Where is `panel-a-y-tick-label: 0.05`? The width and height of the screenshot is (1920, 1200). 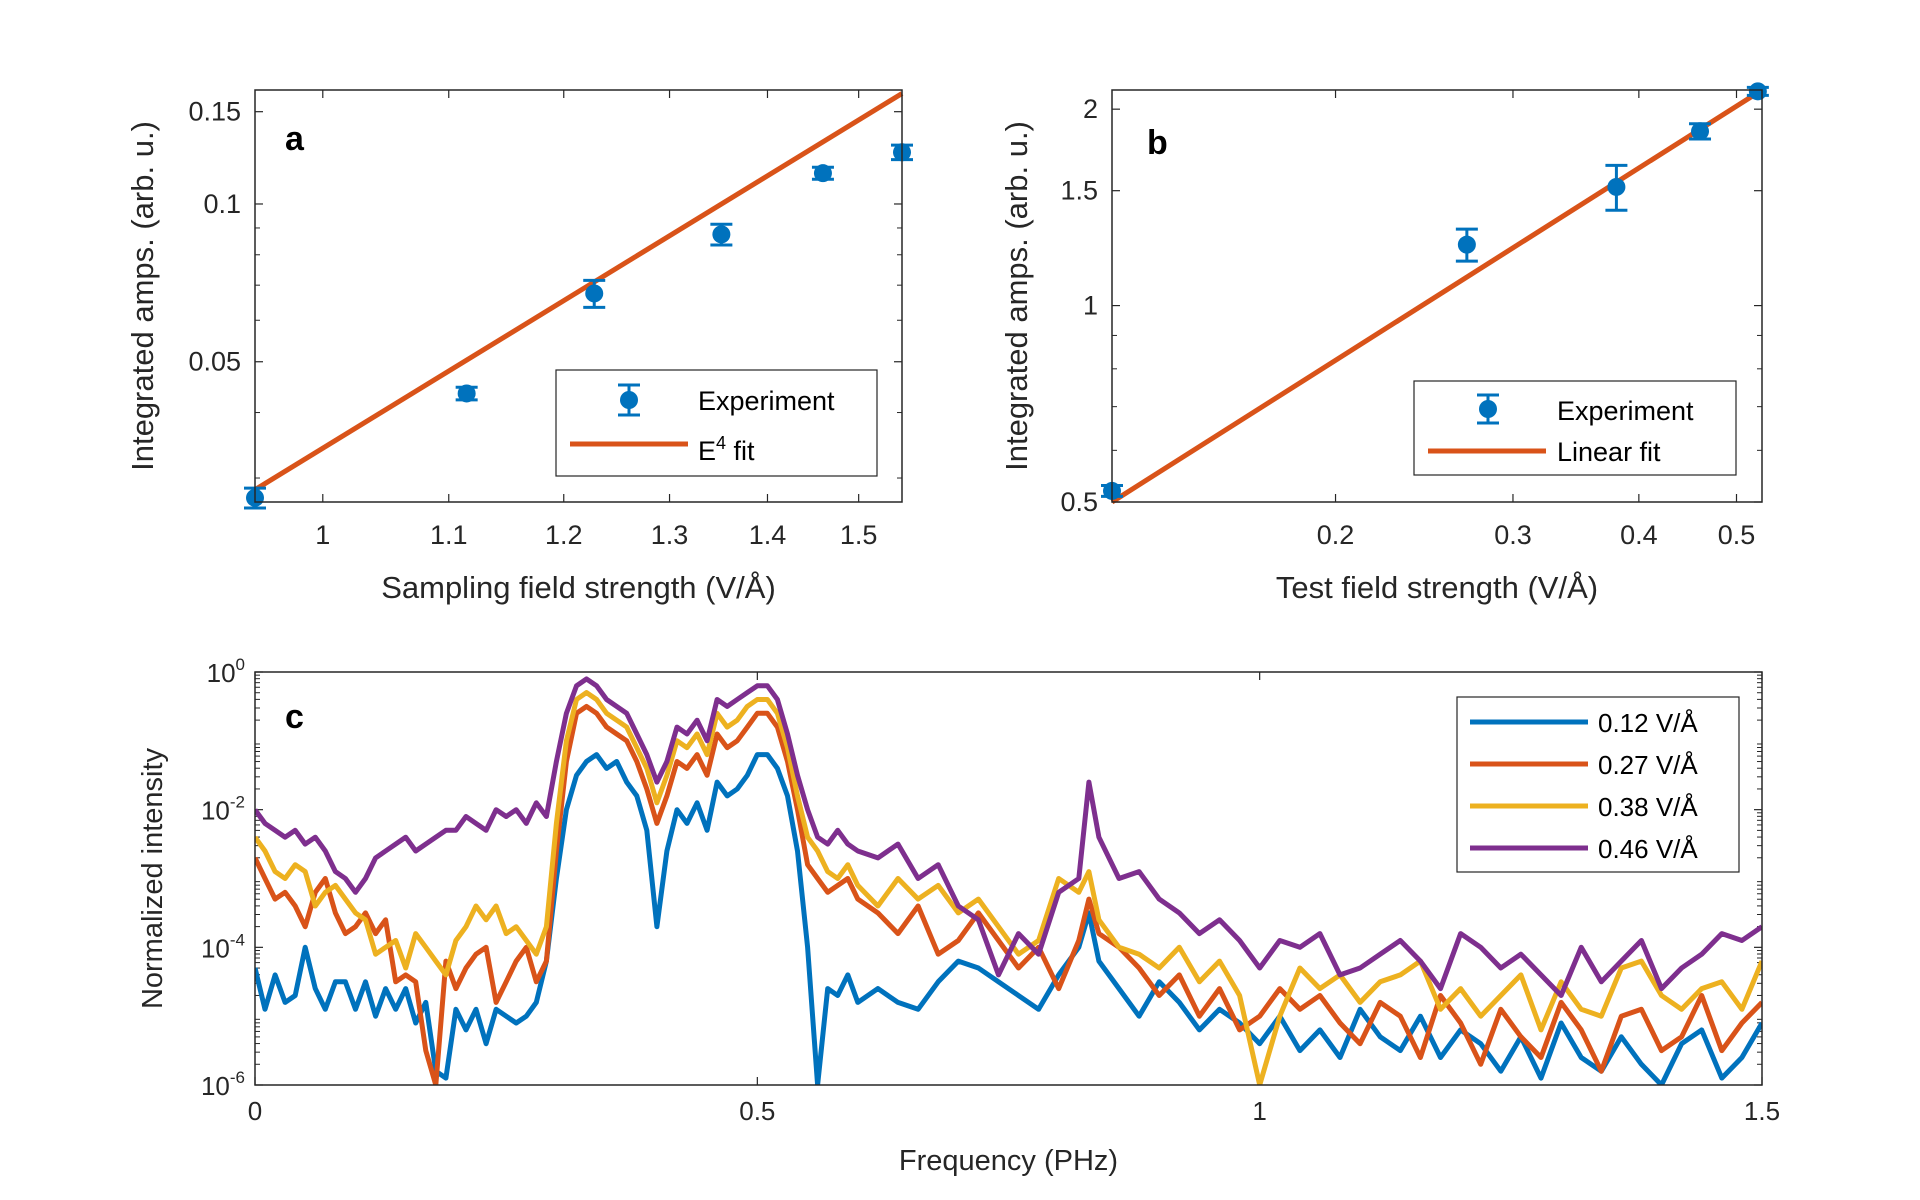 panel-a-y-tick-label: 0.05 is located at coordinates (214, 362).